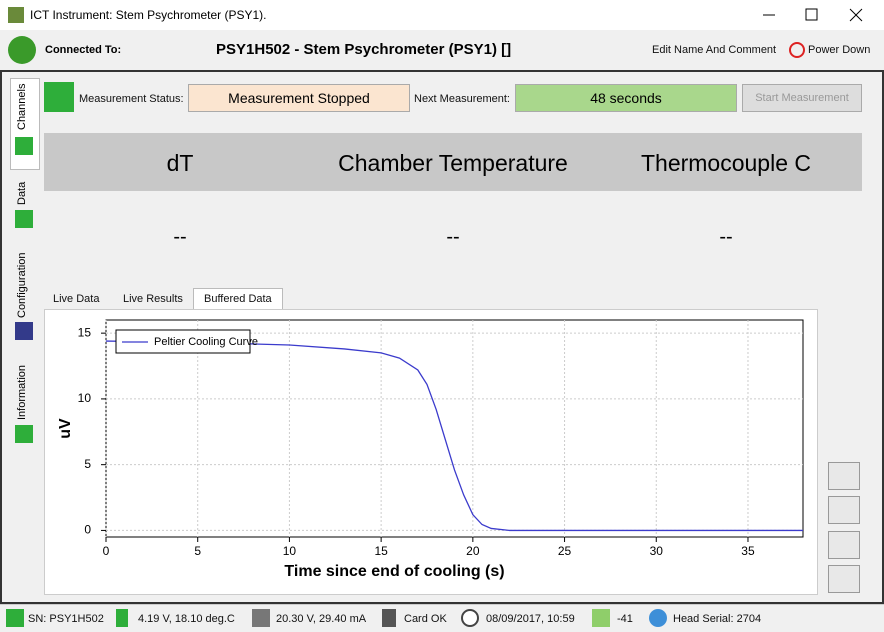  I want to click on legend-label: Peltier Cooling Curve, so click(206, 342).